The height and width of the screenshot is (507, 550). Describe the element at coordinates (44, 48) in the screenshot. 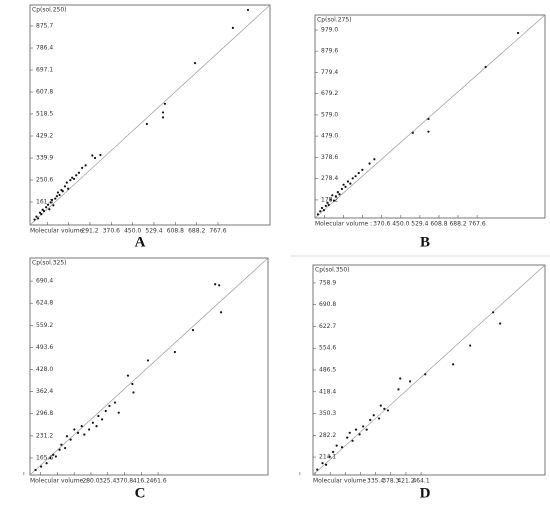

I see `y-tick-label: 786.4` at that location.